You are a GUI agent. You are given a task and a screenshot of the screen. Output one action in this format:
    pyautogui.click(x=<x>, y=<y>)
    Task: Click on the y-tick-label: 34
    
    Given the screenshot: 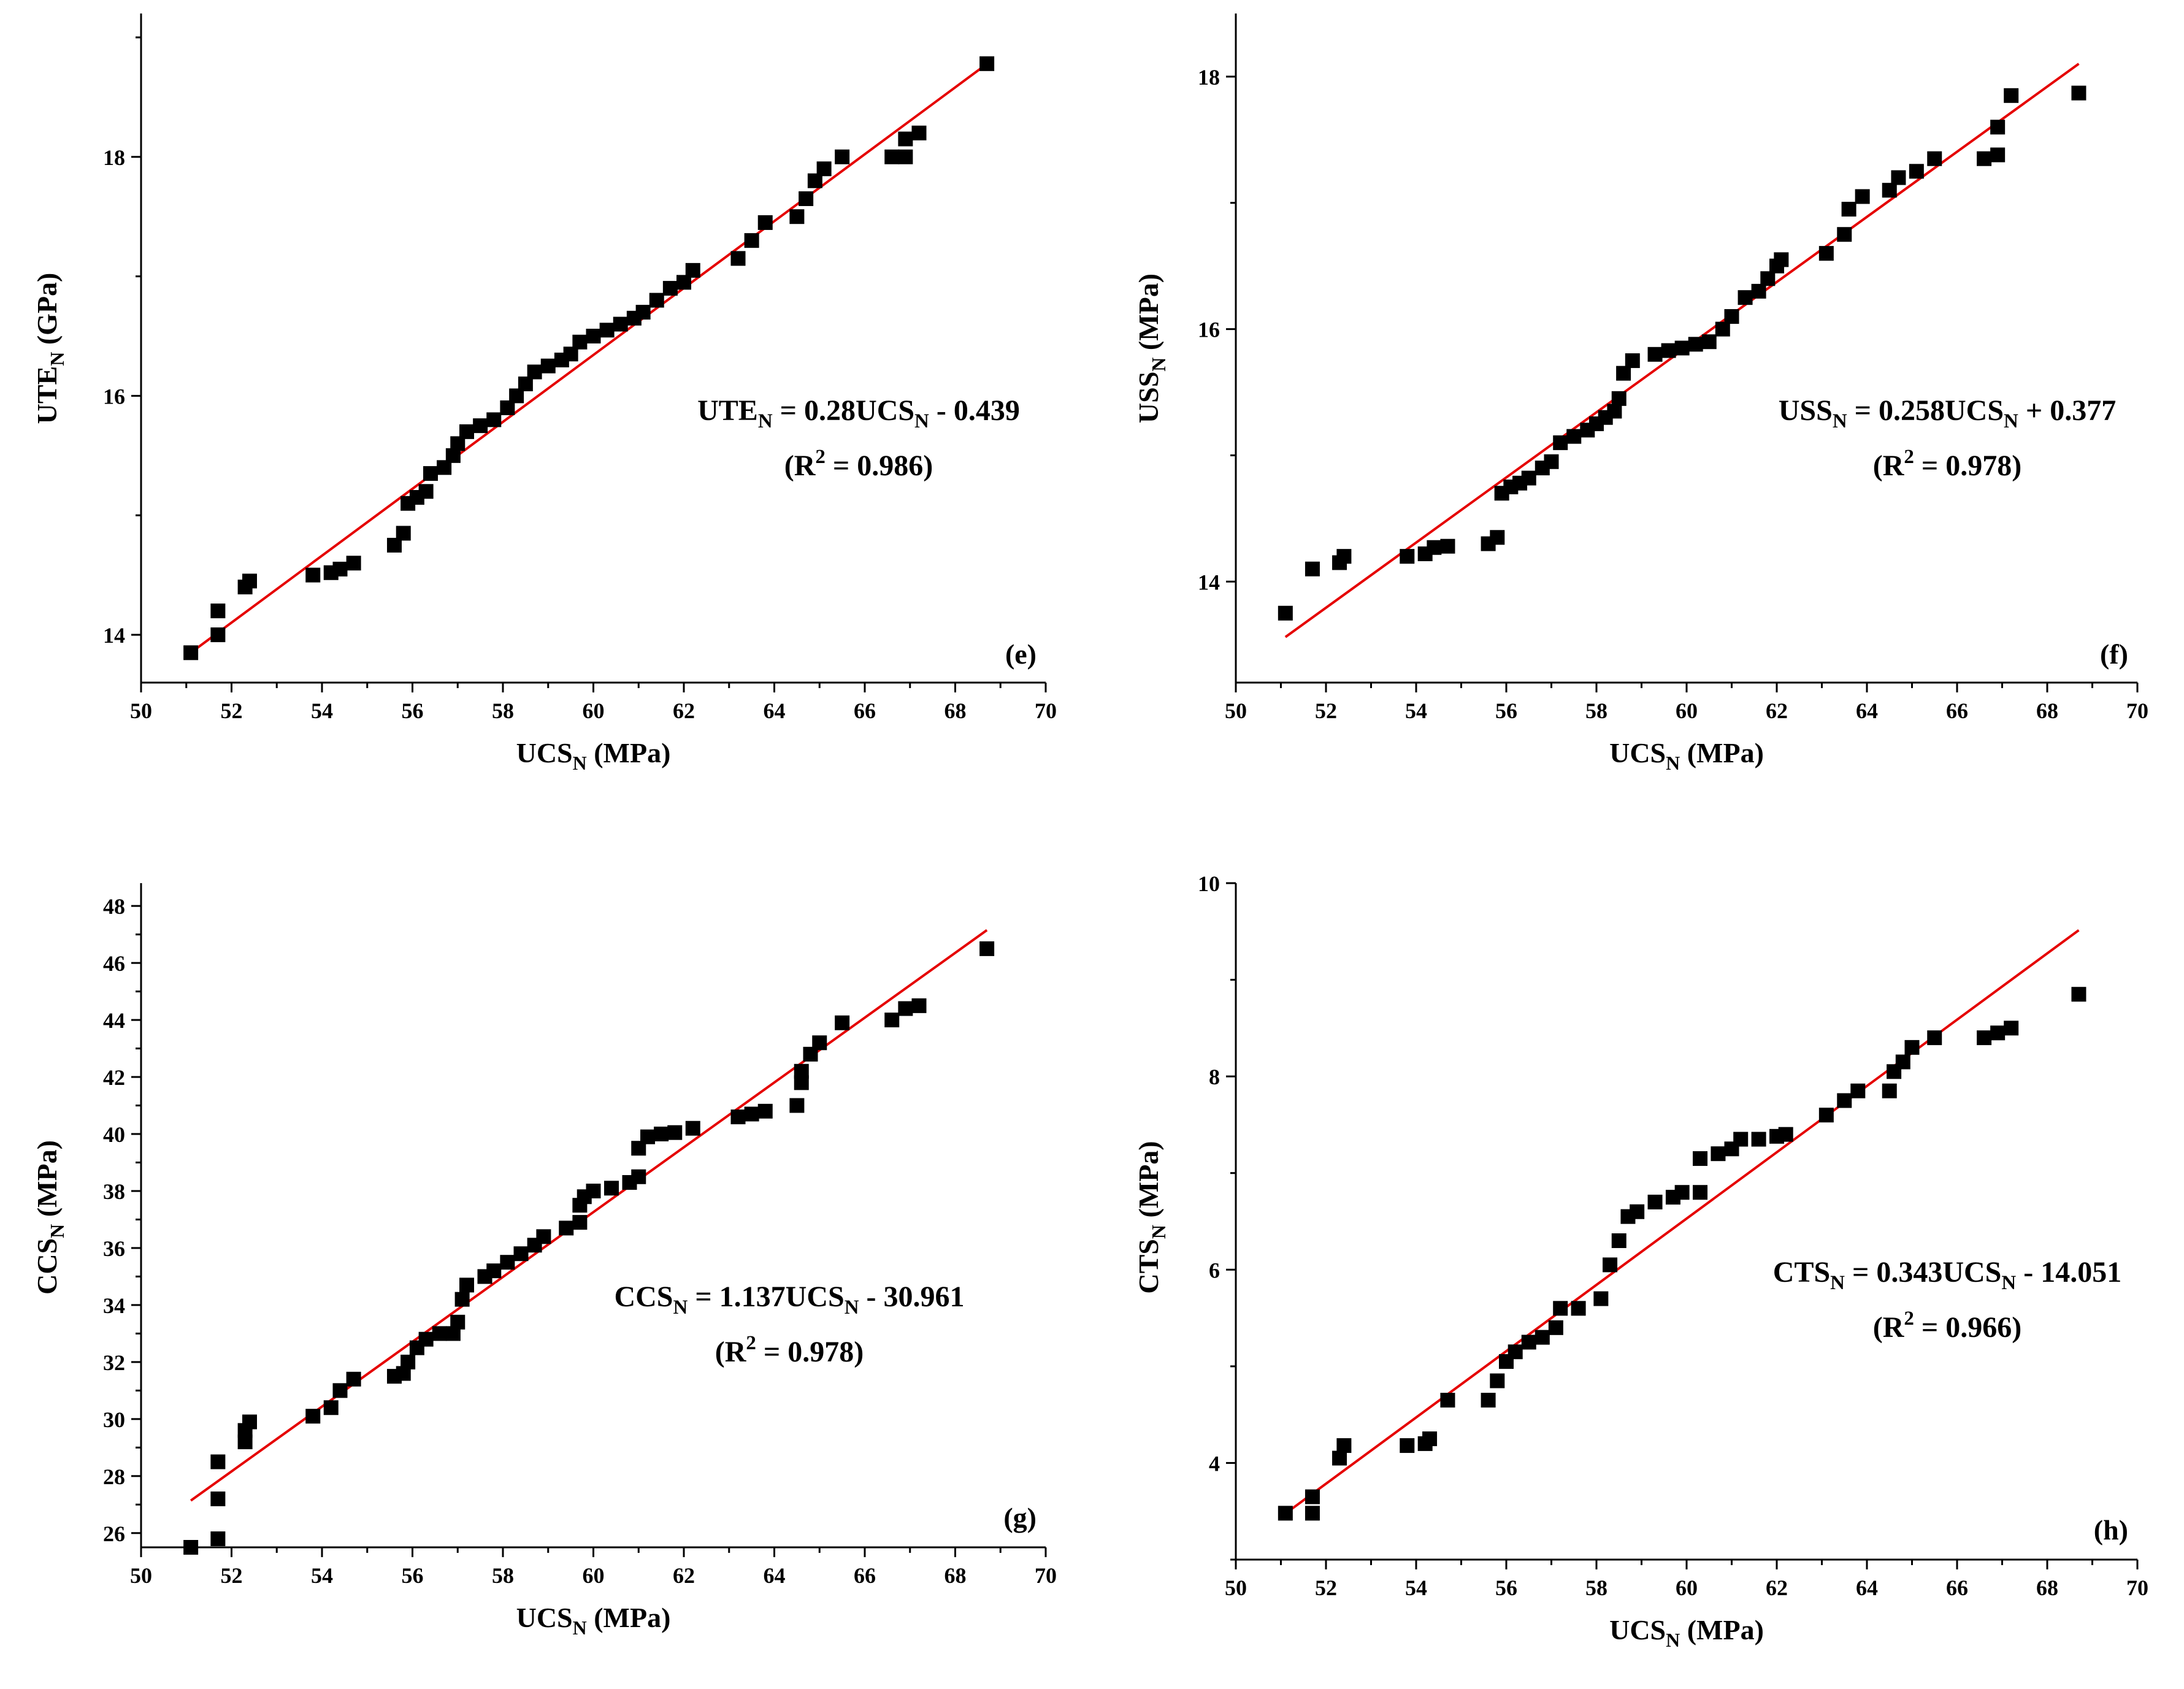 What is the action you would take?
    pyautogui.click(x=114, y=1305)
    